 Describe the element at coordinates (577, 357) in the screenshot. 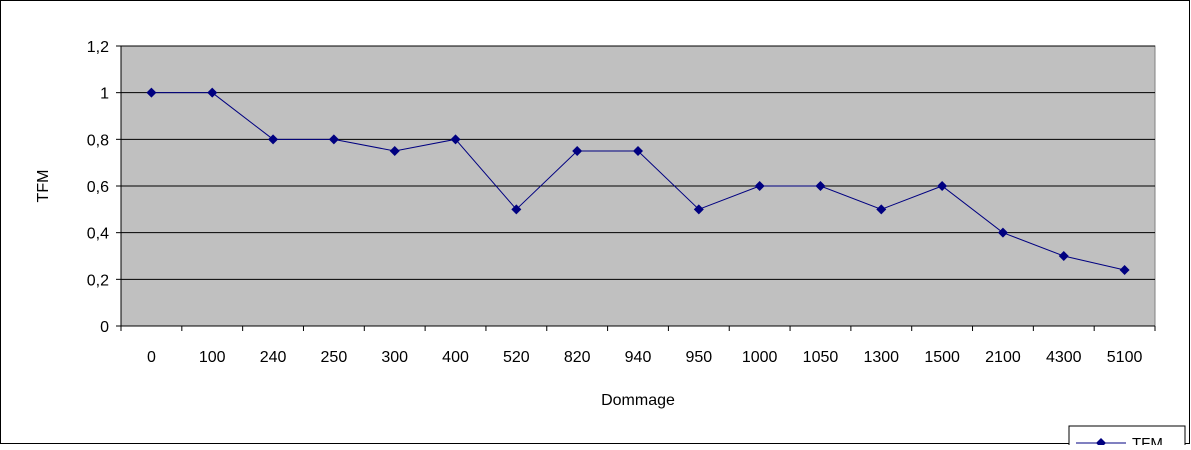

I see `x-tick-label: 820` at that location.